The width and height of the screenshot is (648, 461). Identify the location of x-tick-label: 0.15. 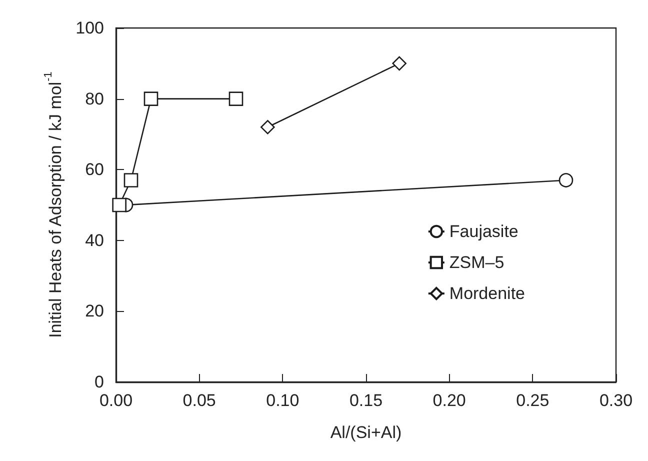
(366, 400).